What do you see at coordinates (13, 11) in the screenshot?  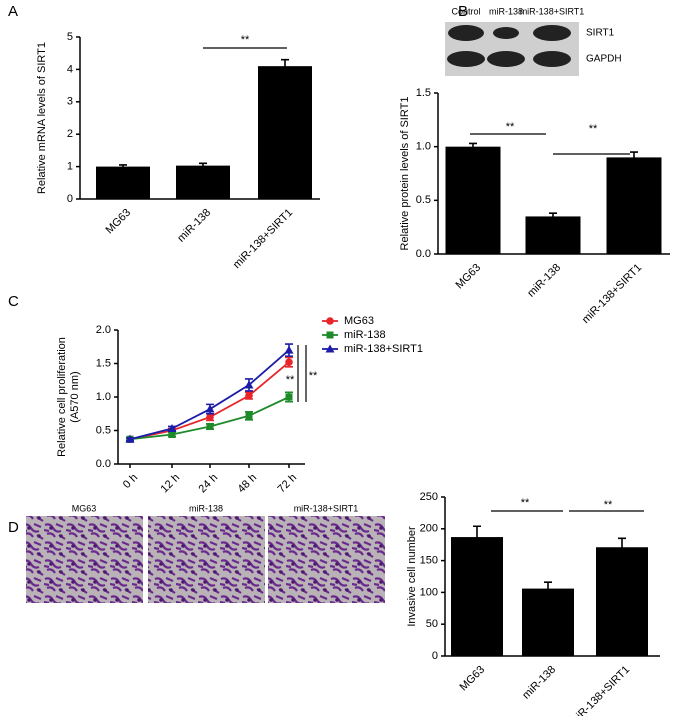 I see `panel-label: A` at bounding box center [13, 11].